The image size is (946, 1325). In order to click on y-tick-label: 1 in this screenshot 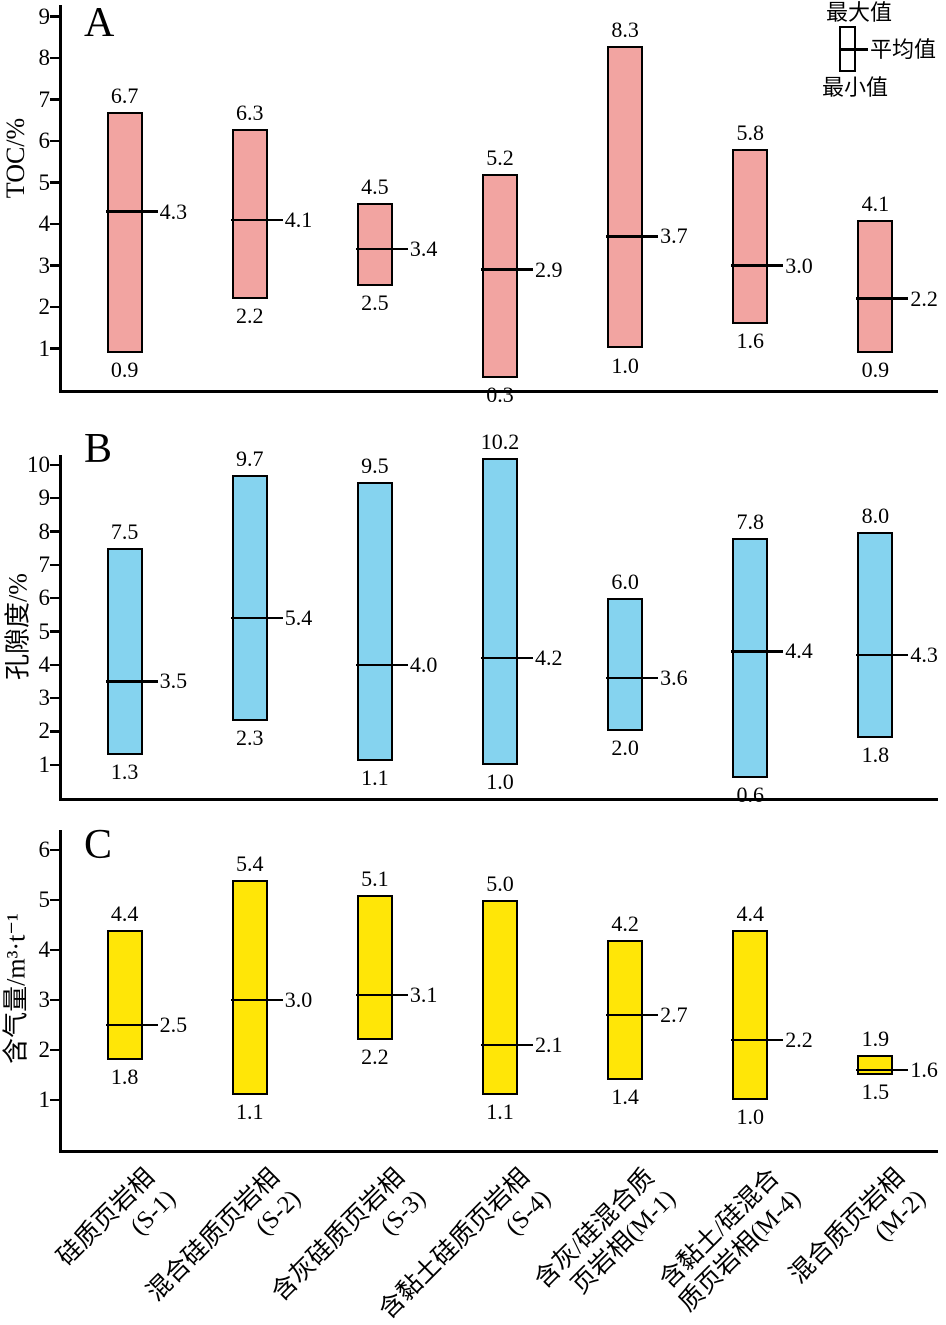, I will do `click(44, 1099)`.